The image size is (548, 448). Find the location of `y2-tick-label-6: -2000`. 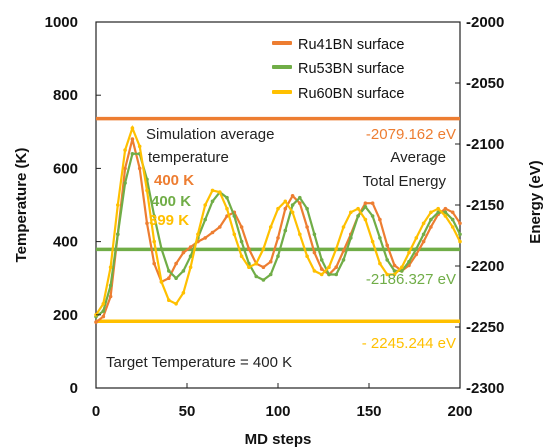

y2-tick-label-6: -2000 is located at coordinates (485, 22).